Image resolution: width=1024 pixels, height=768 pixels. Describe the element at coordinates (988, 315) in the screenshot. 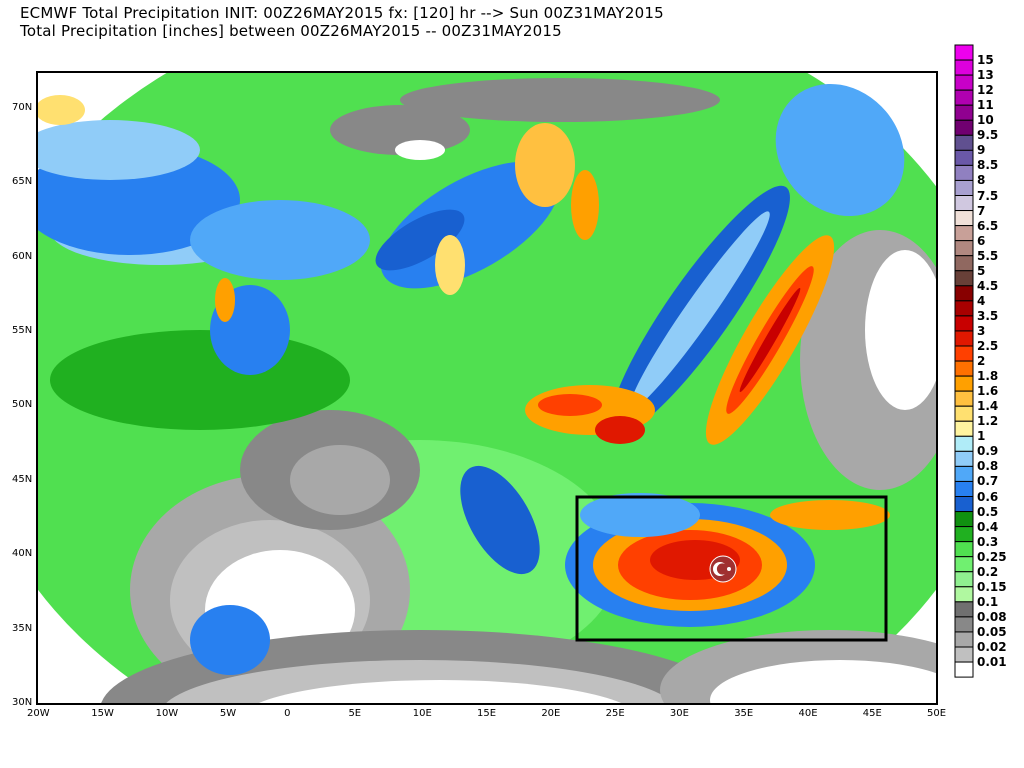

I see `legend-label: 3.5` at that location.